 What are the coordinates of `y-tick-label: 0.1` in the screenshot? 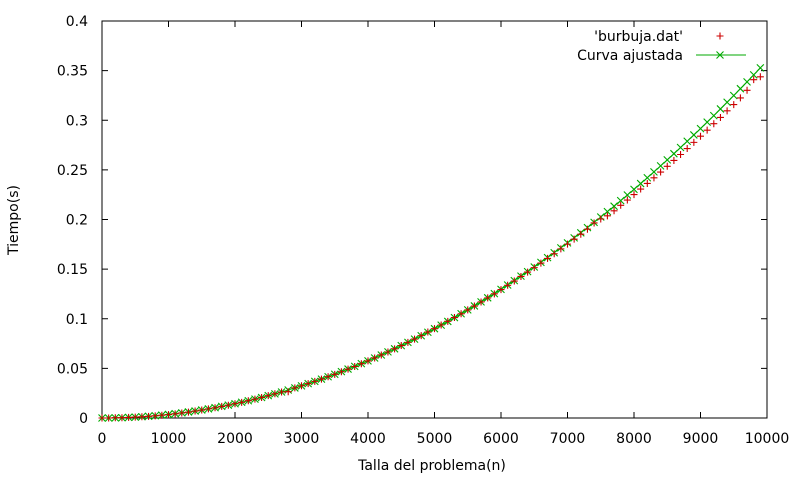 It's located at (77, 320).